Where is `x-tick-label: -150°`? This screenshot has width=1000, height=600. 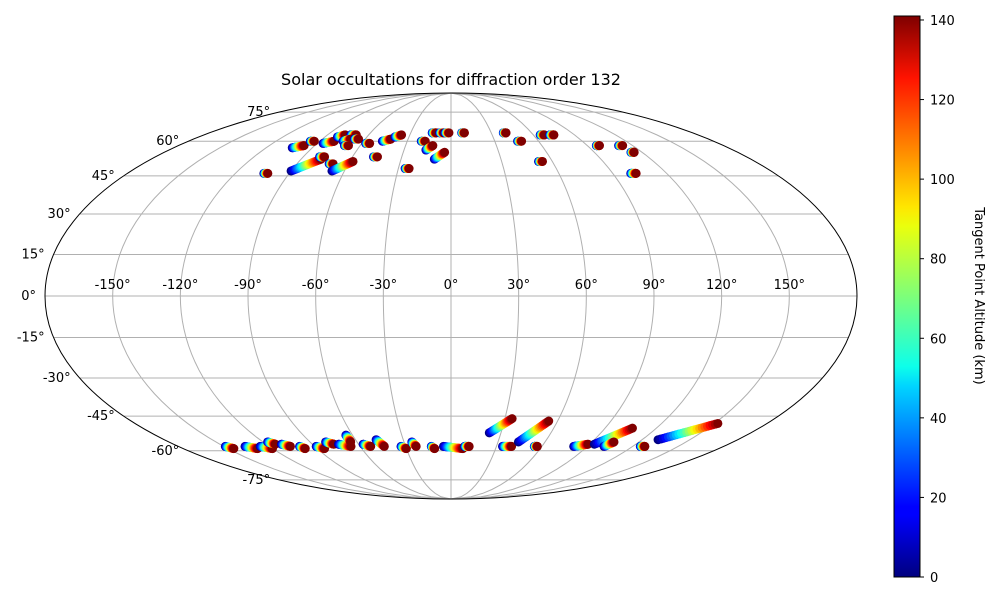
x-tick-label: -150° is located at coordinates (113, 285).